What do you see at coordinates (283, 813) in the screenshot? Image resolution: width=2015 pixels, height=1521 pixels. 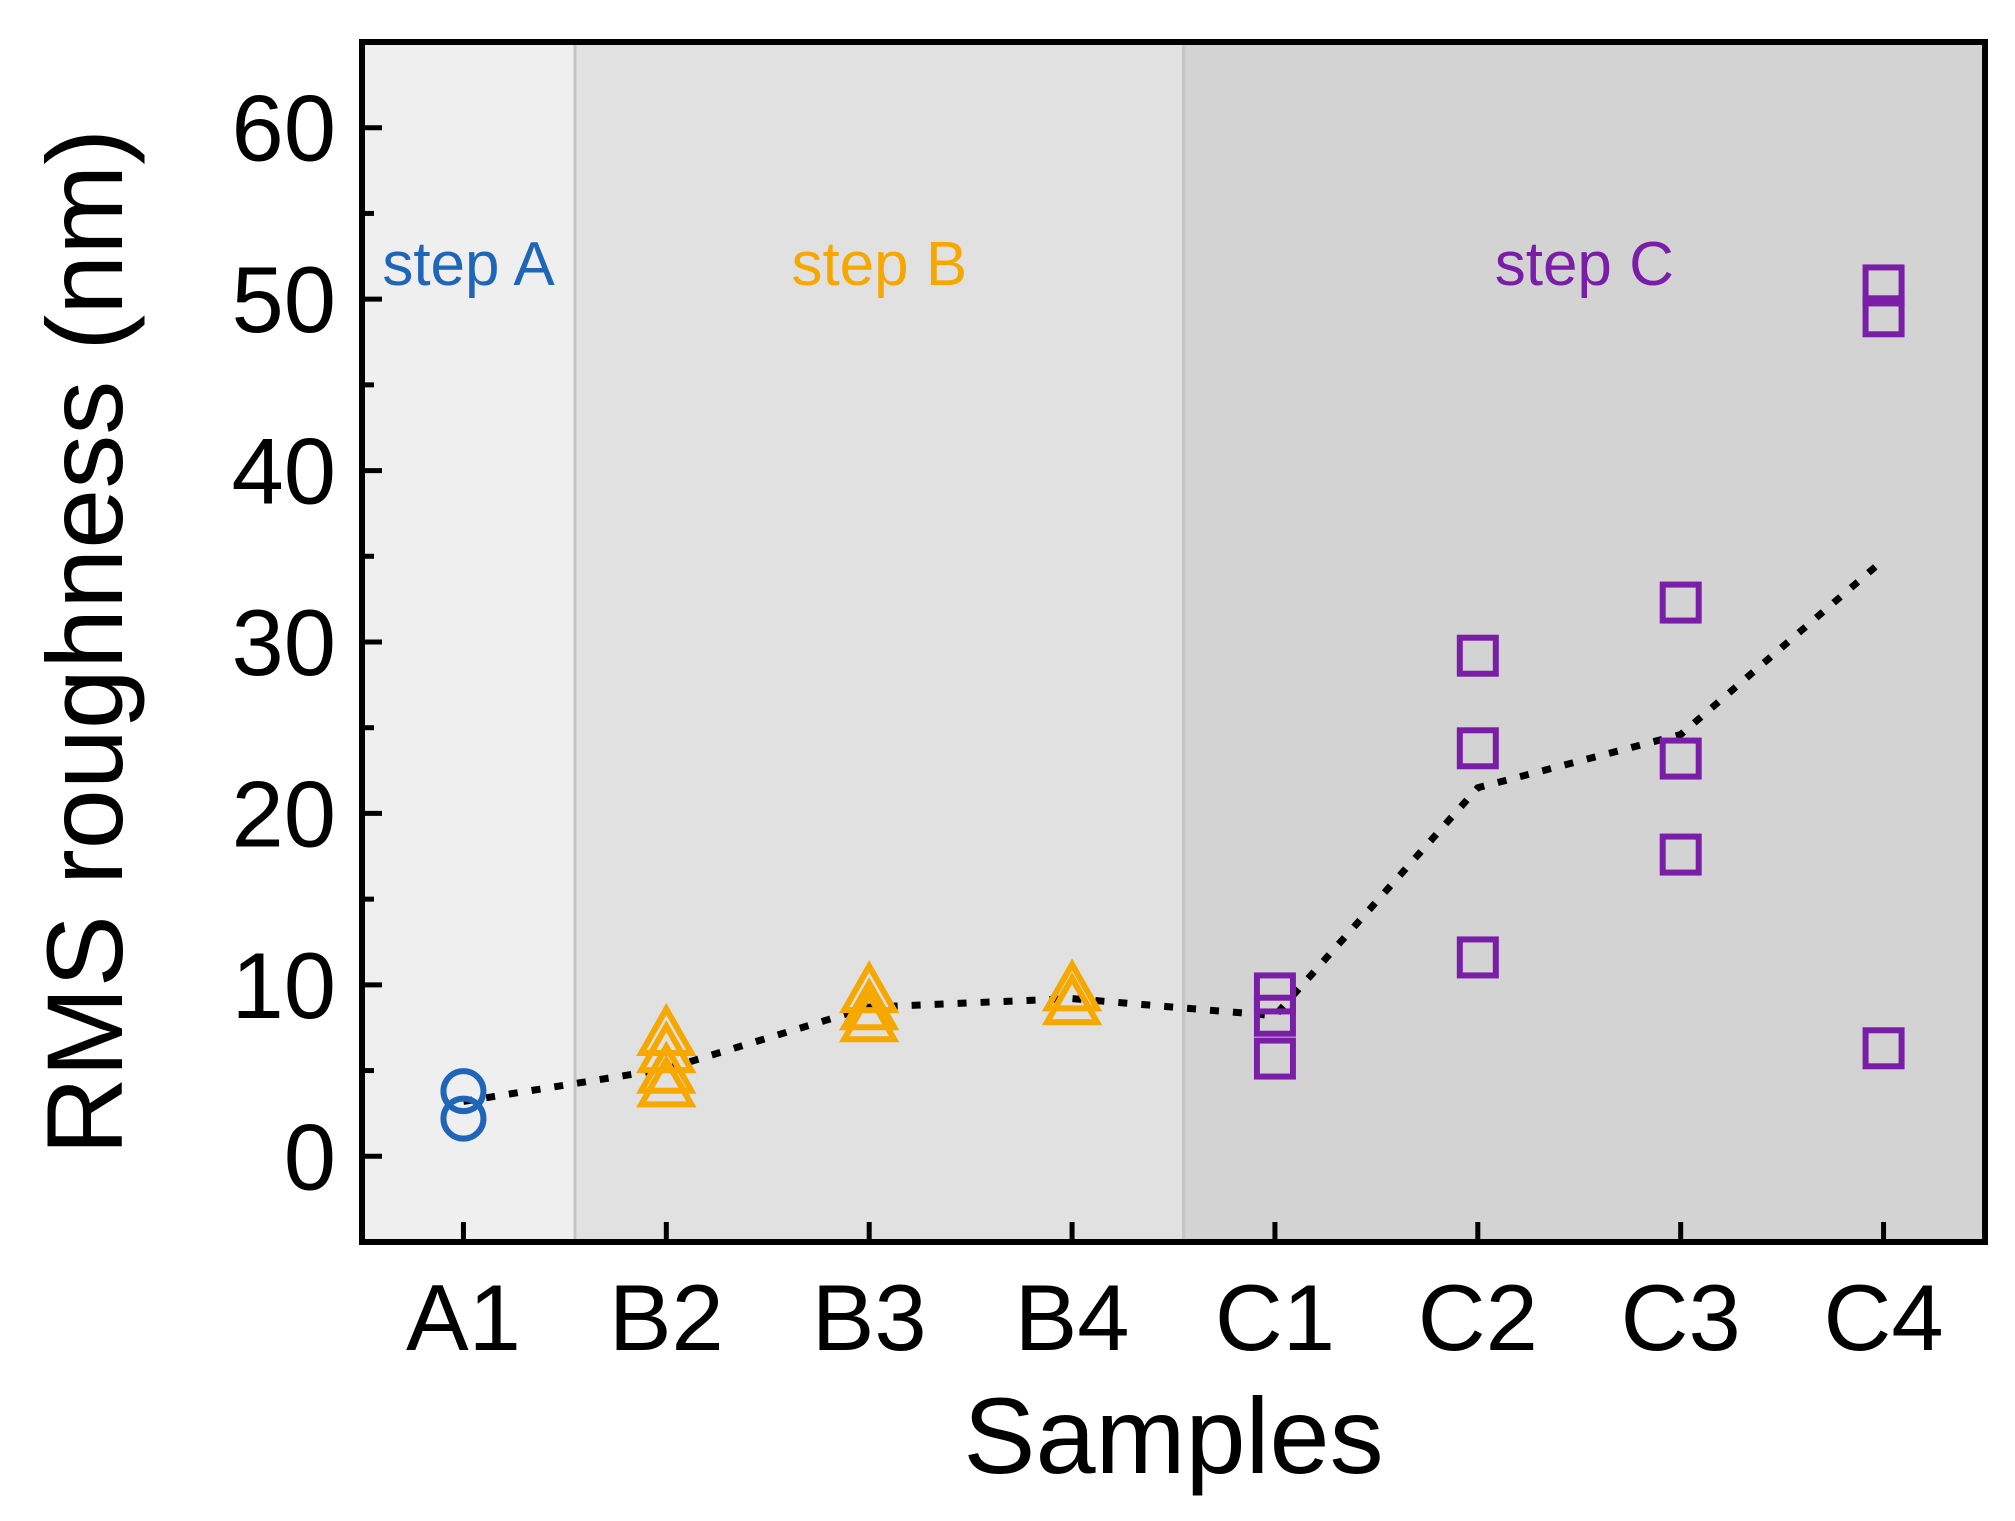 I see `y-tick-label: 20` at bounding box center [283, 813].